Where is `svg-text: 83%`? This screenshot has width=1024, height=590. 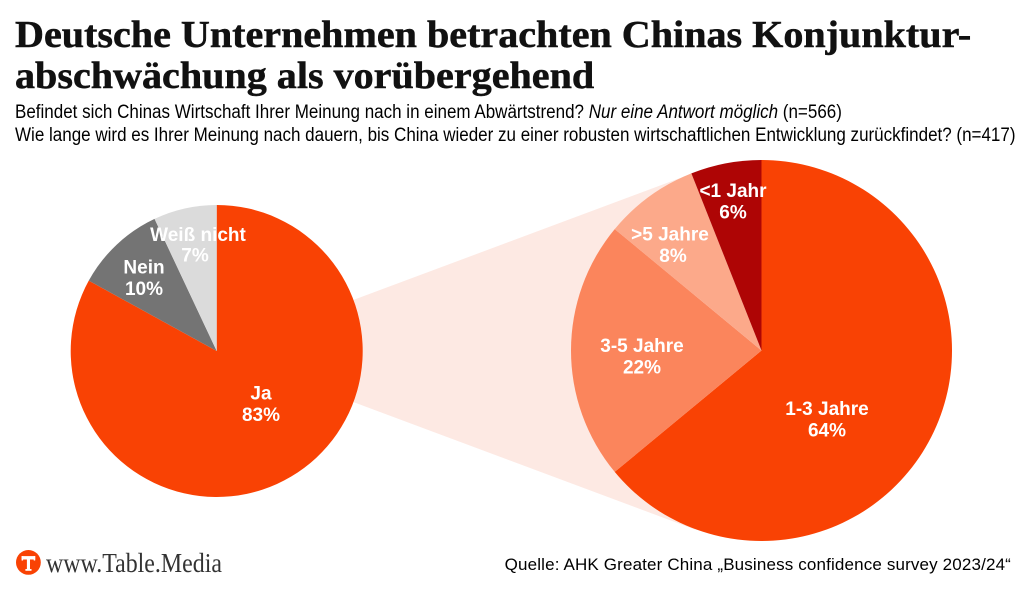 svg-text: 83% is located at coordinates (261, 415).